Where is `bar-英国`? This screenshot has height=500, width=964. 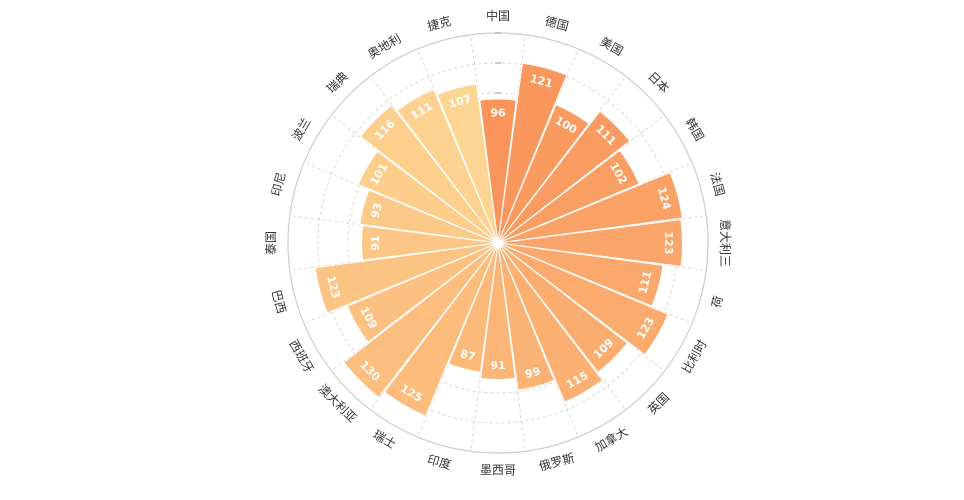
bar-英国 is located at coordinates (563, 308).